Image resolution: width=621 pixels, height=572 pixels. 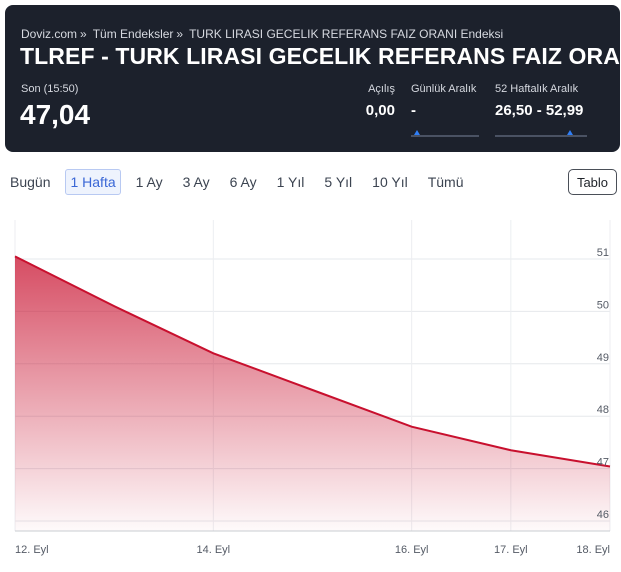 What do you see at coordinates (31, 89) in the screenshot?
I see `last-label-text: Son` at bounding box center [31, 89].